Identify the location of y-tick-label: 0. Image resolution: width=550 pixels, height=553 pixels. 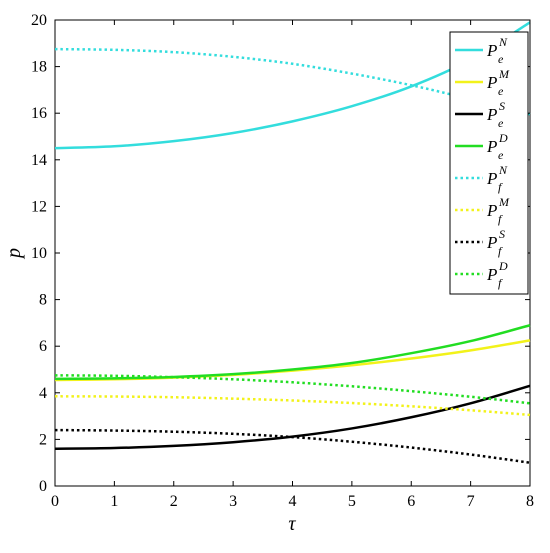
(43, 486).